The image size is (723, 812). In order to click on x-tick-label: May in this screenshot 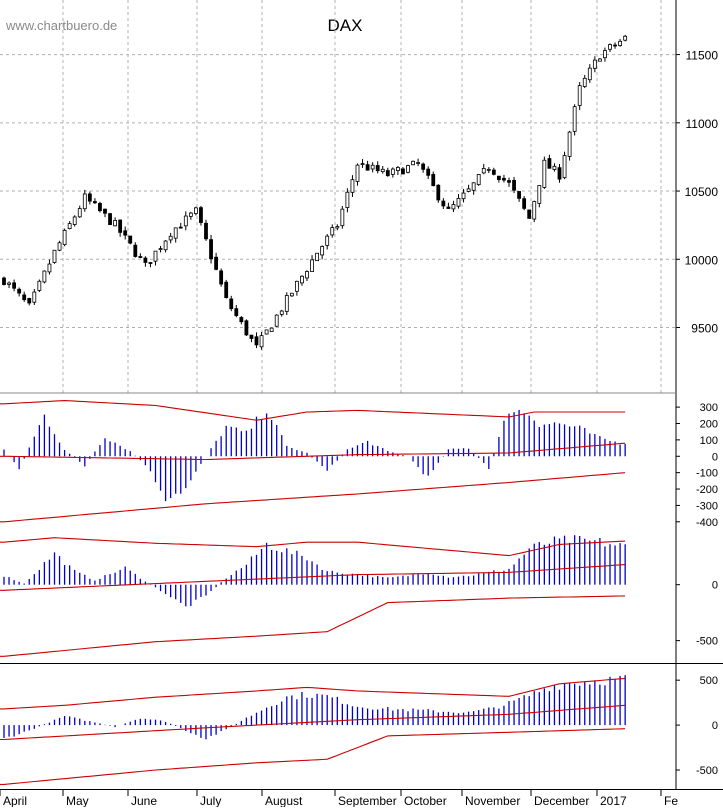, I will do `click(77, 800)`.